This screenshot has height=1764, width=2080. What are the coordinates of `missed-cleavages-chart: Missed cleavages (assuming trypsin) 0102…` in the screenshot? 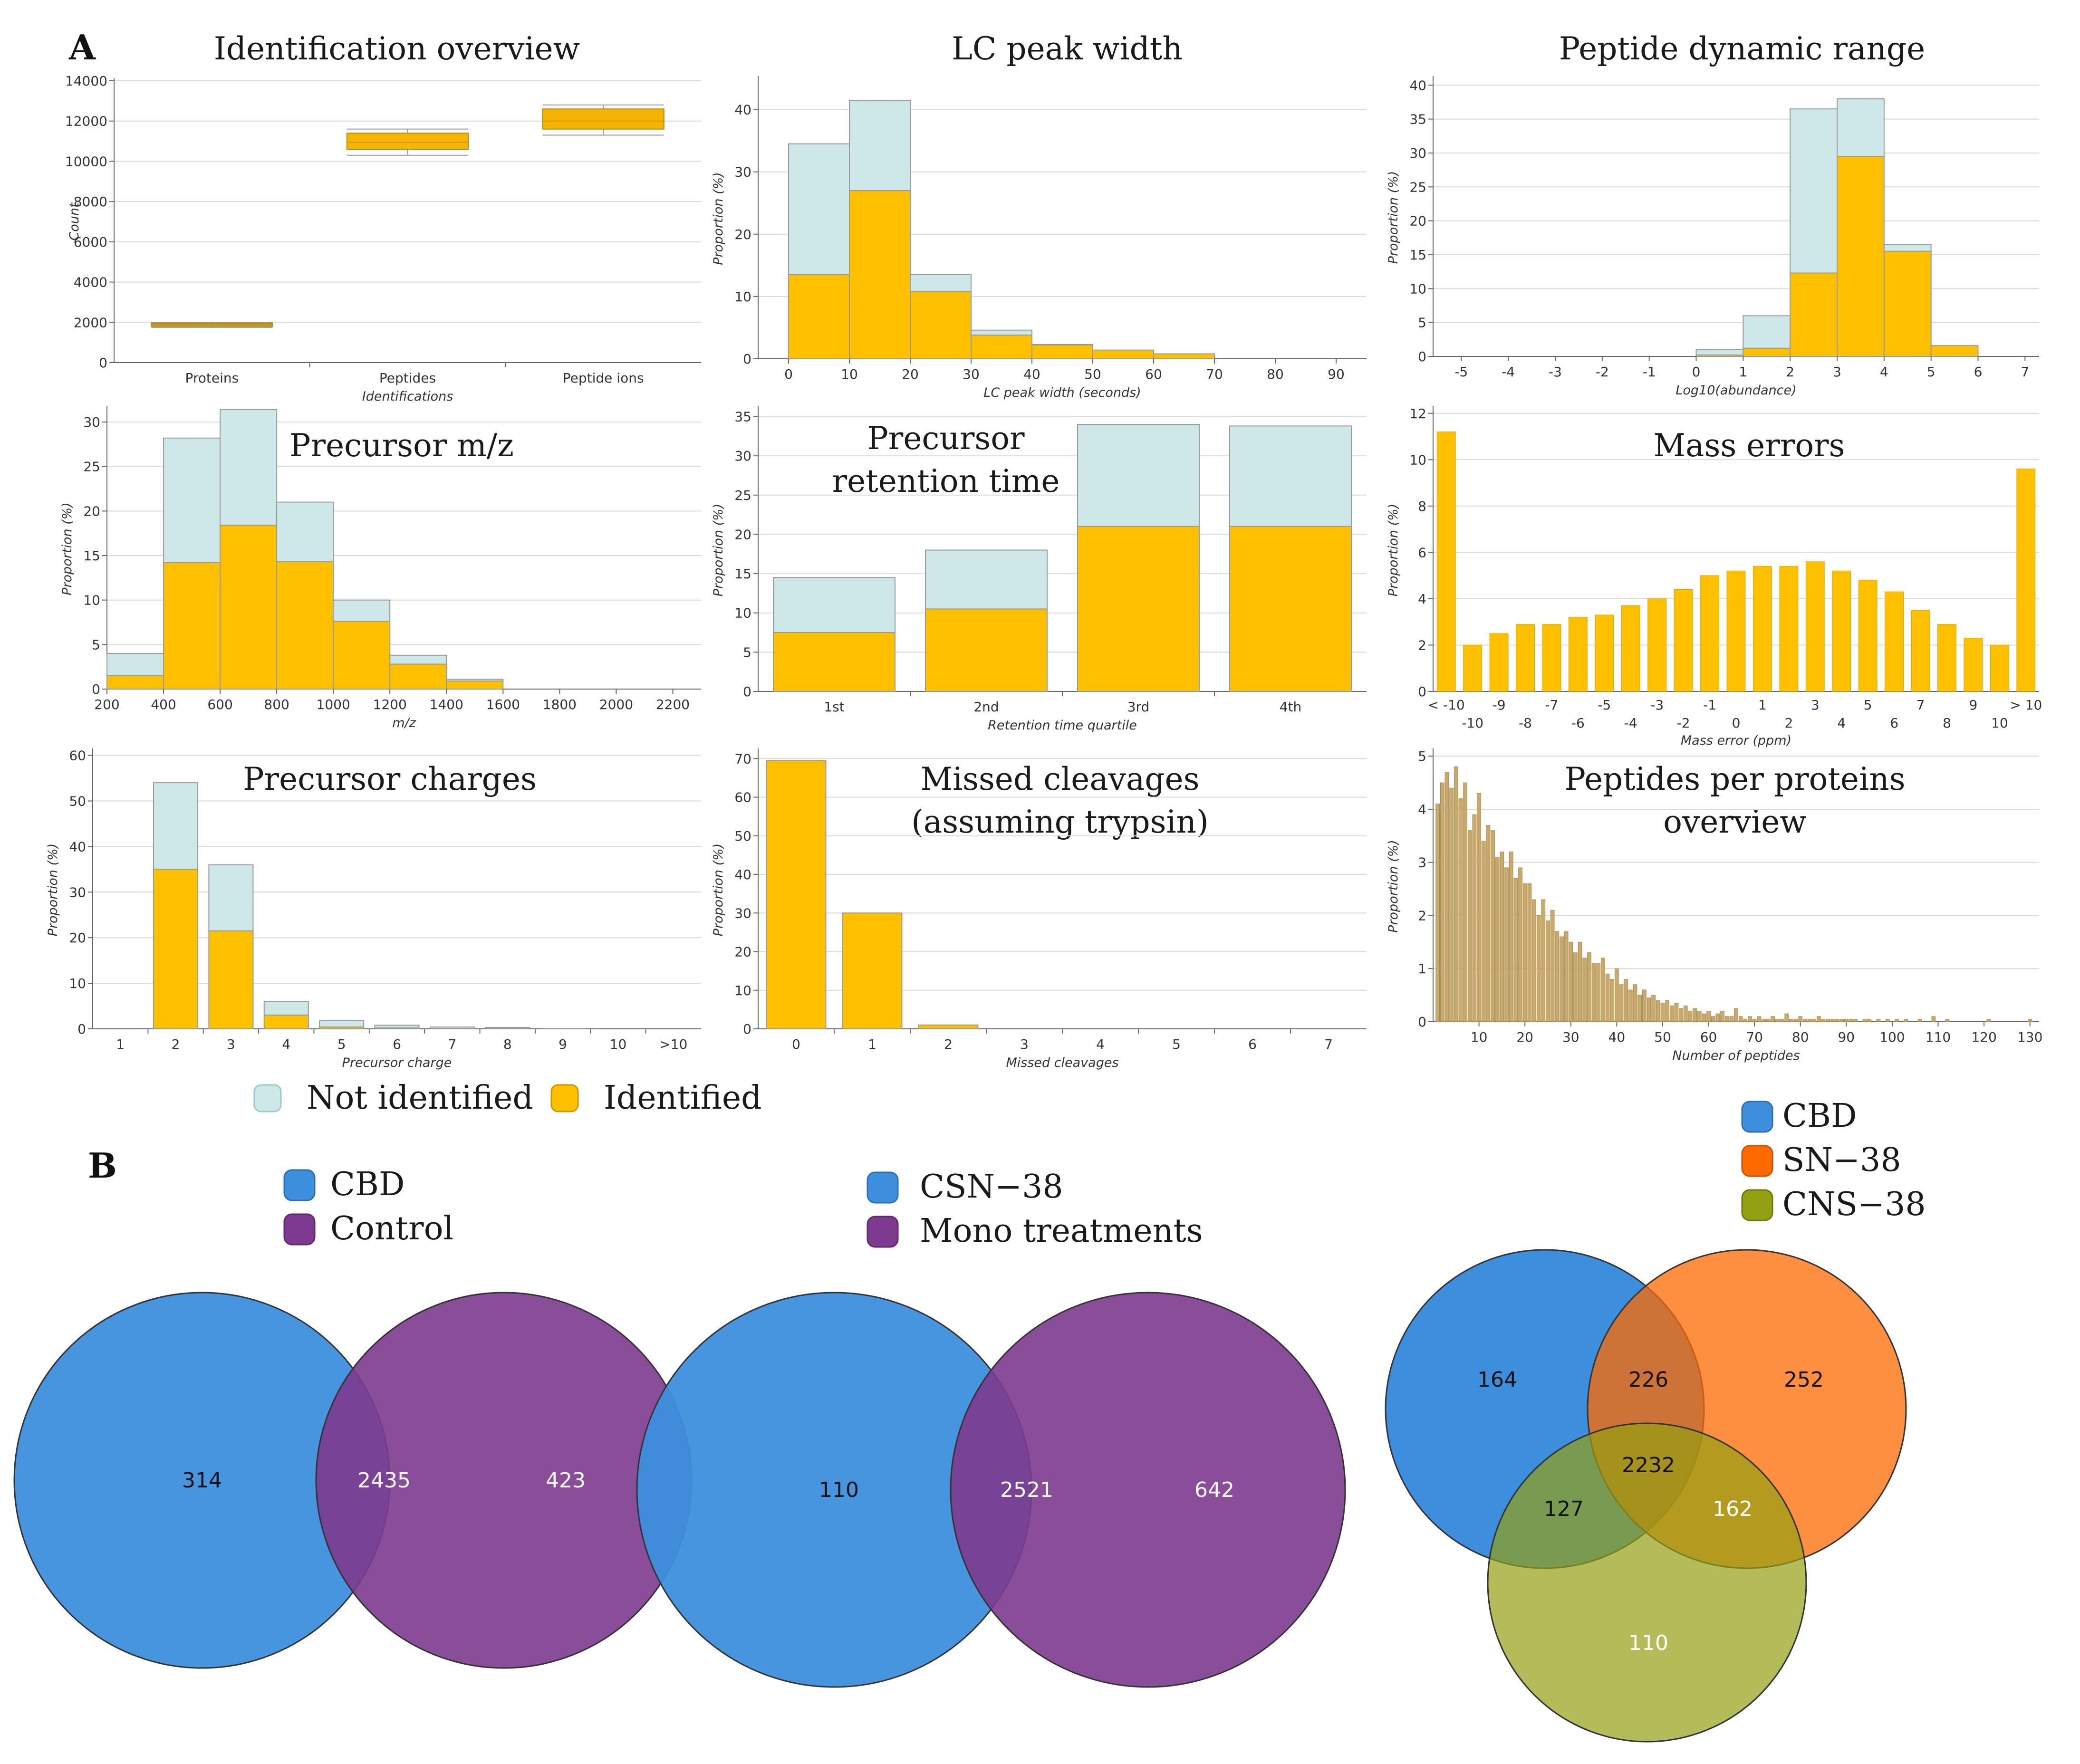 It's located at (1039, 909).